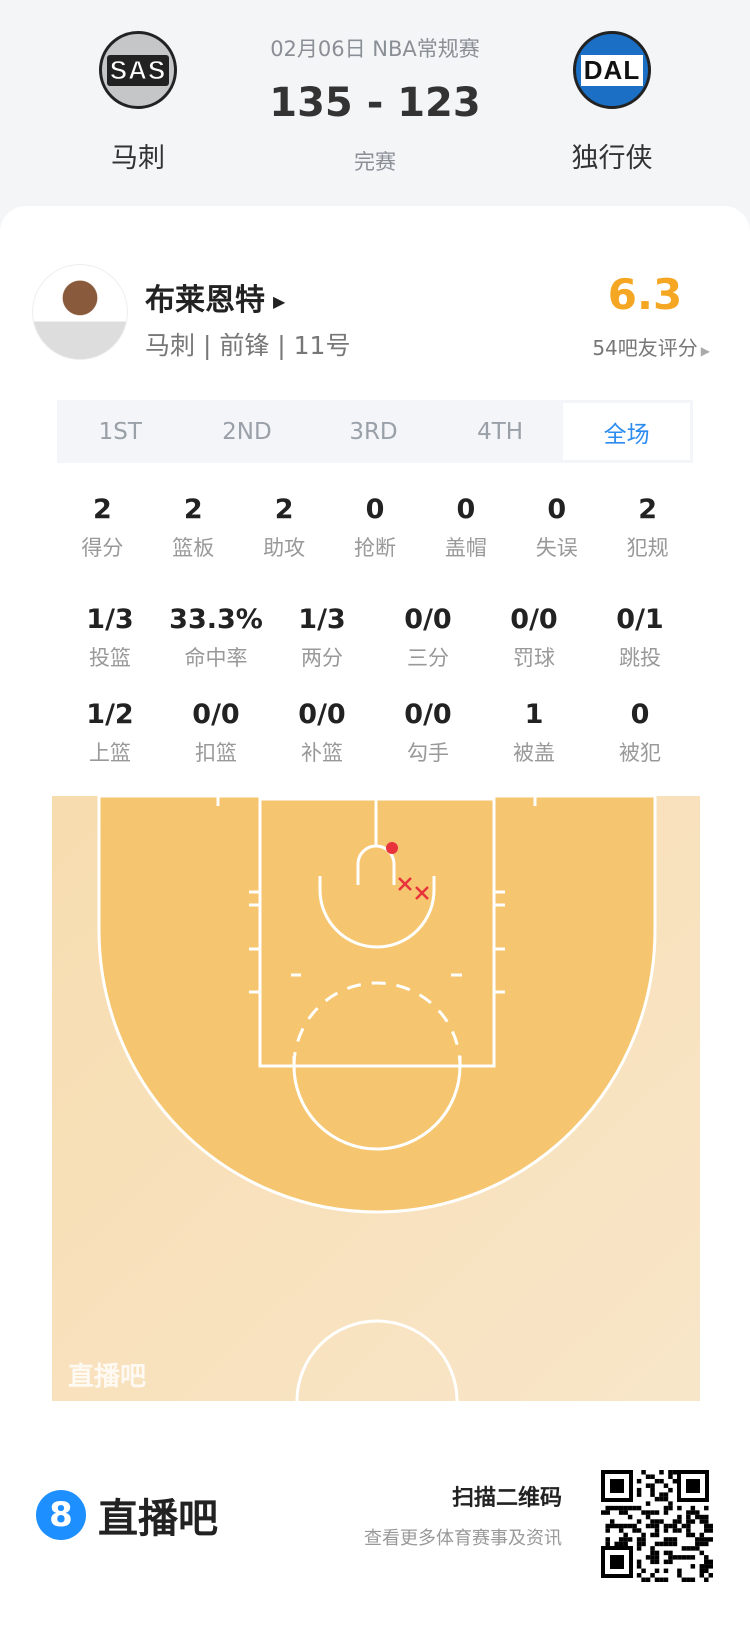 This screenshot has width=750, height=1629. Describe the element at coordinates (375, 103) in the screenshot. I see `score: 135 - 123` at that location.